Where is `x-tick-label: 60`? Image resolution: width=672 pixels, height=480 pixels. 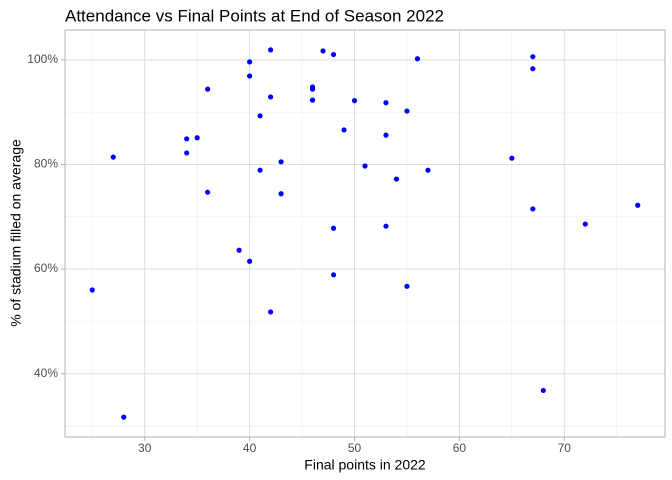
x-tick-label: 60 is located at coordinates (460, 448).